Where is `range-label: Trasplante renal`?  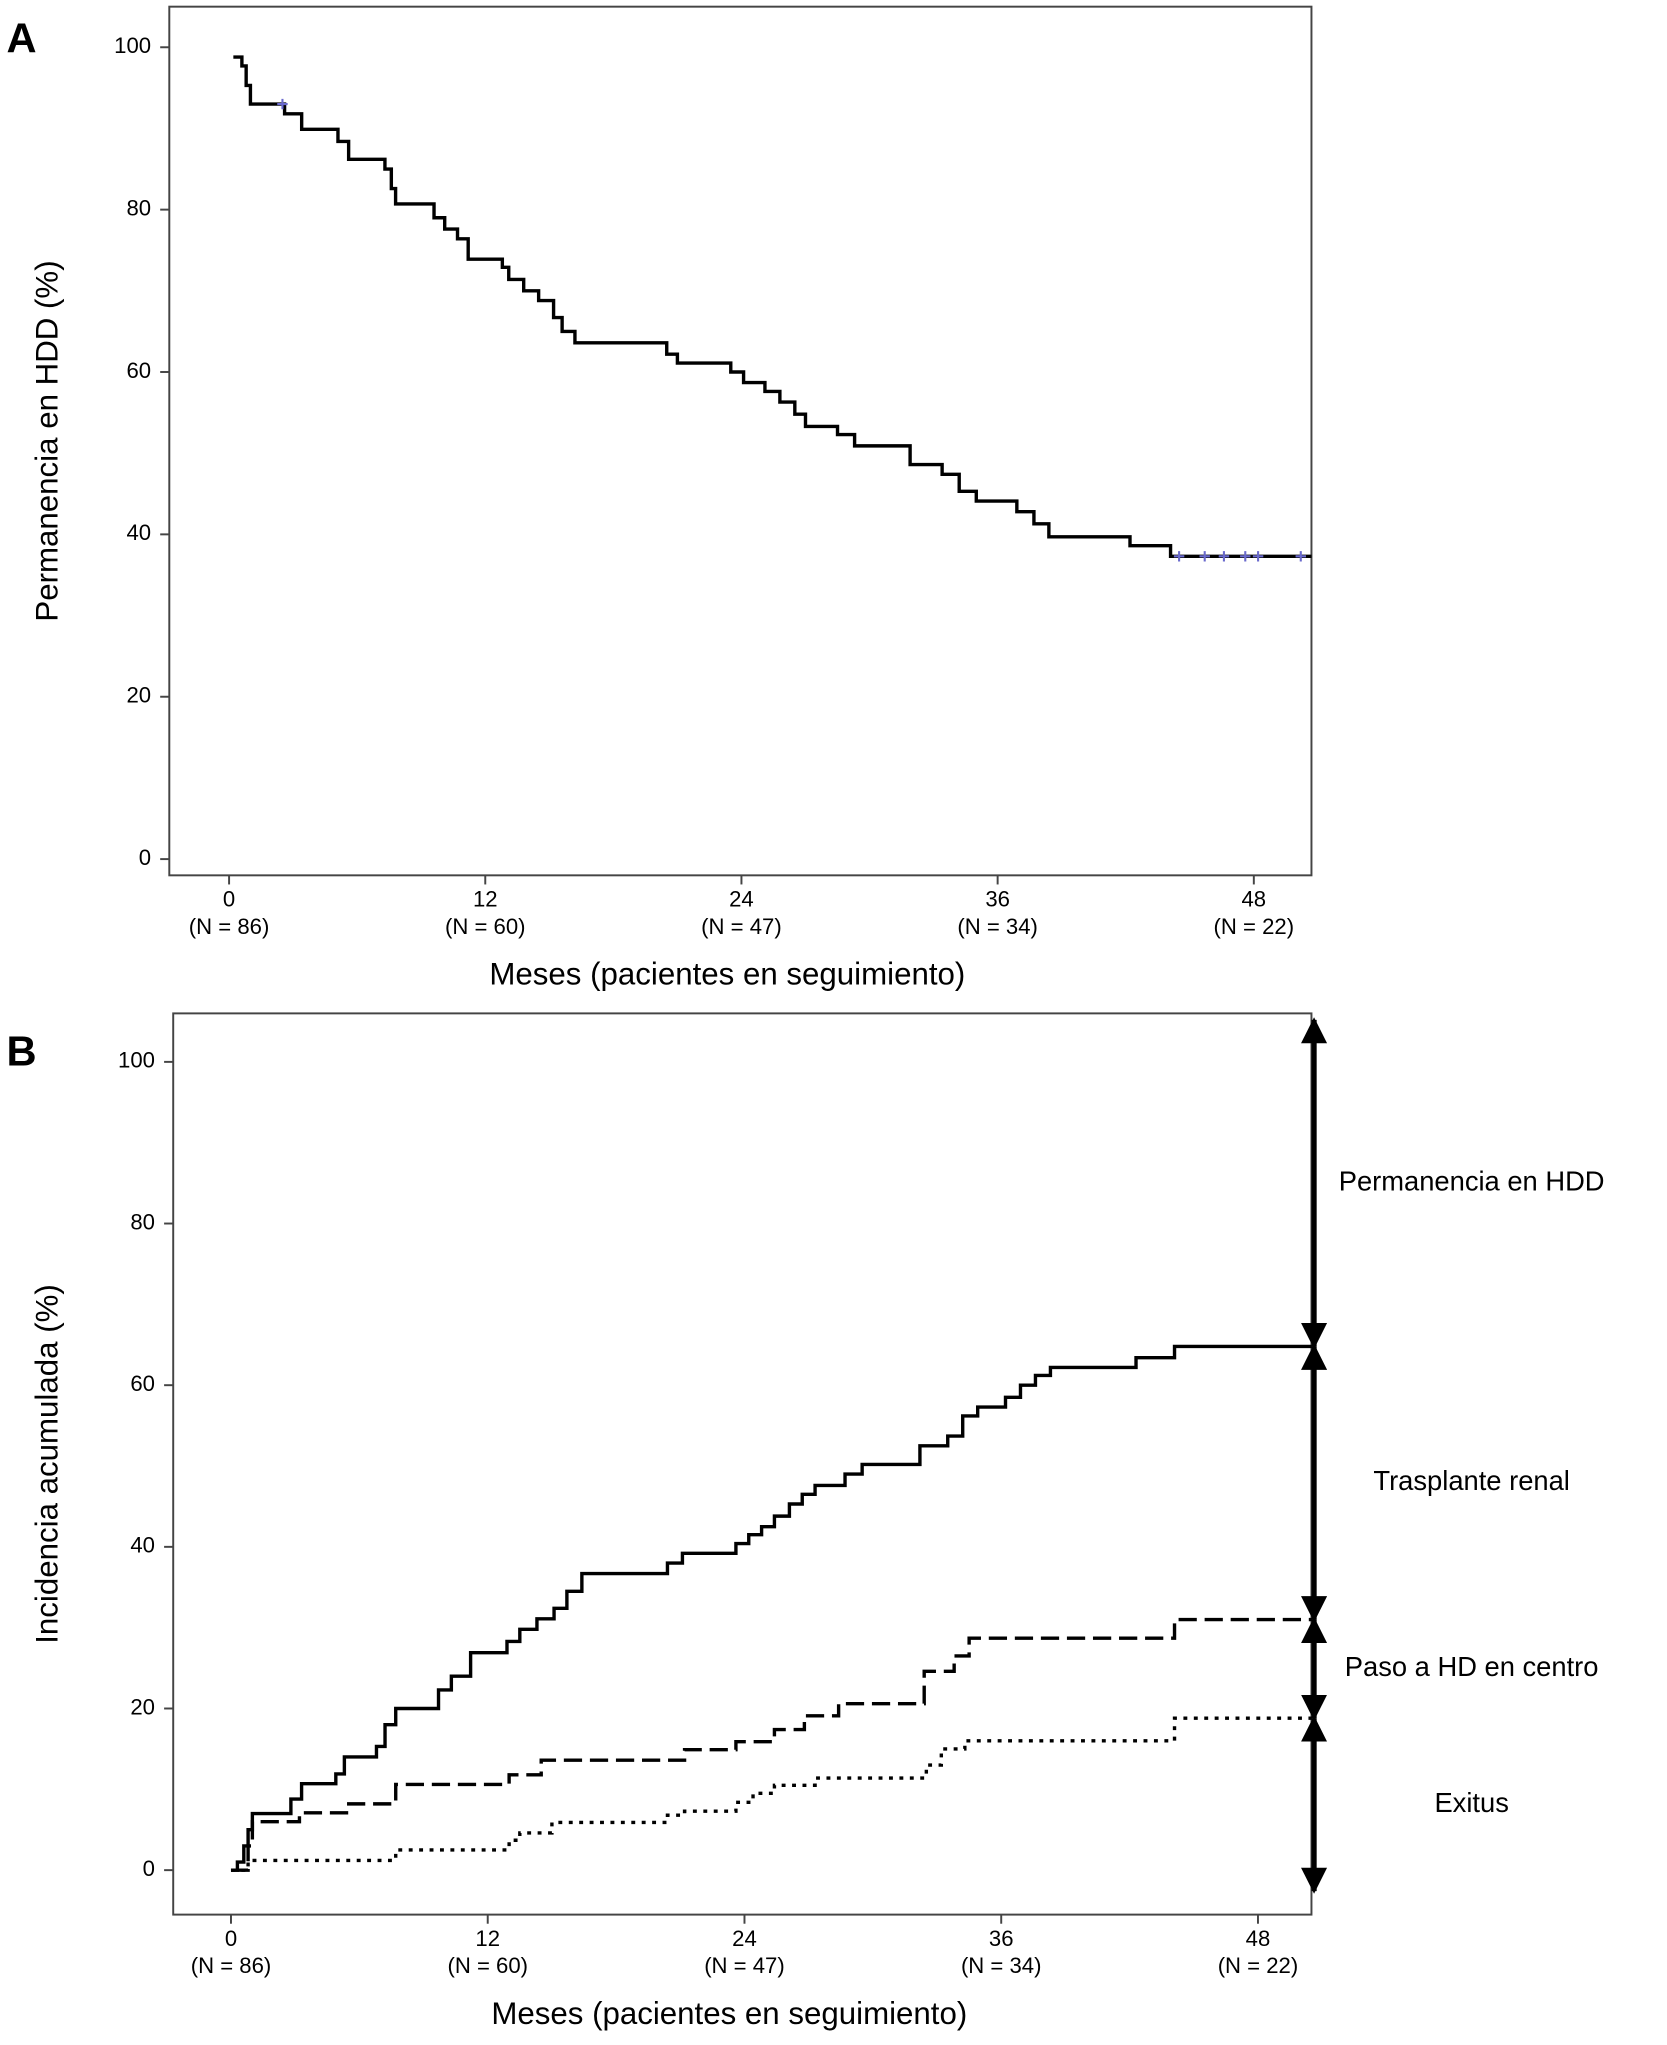 range-label: Trasplante renal is located at coordinates (1471, 1480).